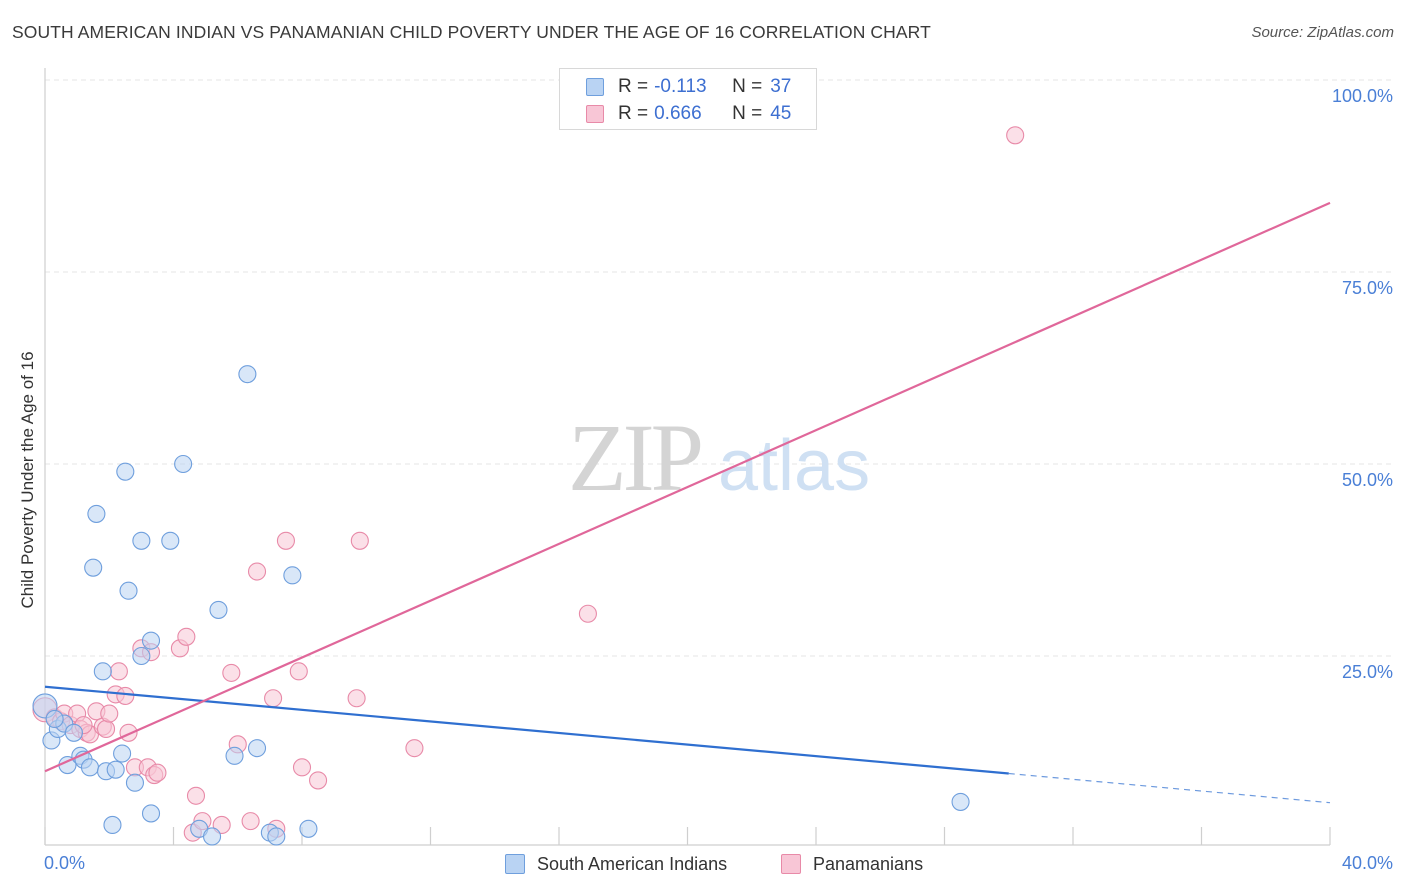  What do you see at coordinates (1367, 480) in the screenshot?
I see `y-tick-label-50: 50.0%` at bounding box center [1367, 480].